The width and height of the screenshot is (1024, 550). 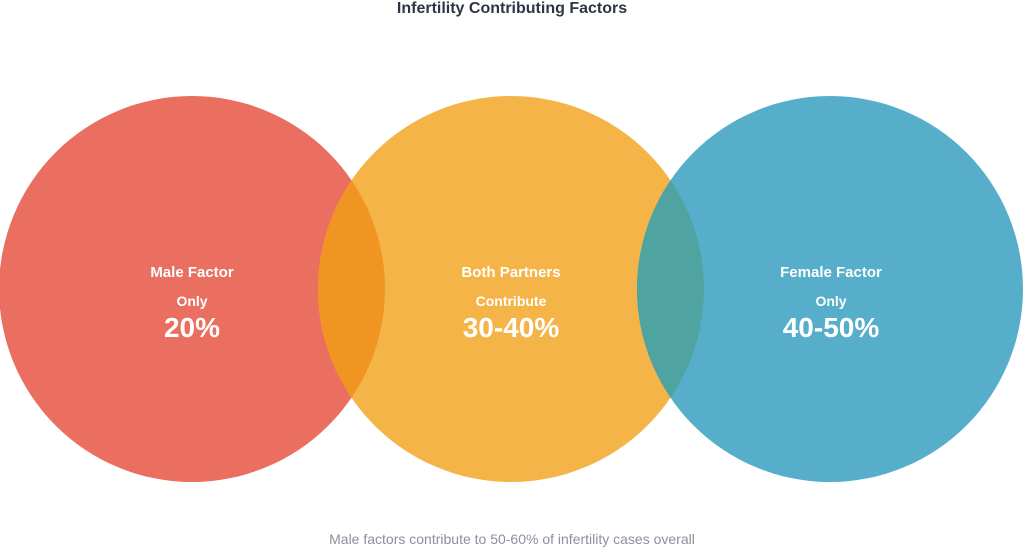 I want to click on both-partners-sublabel: Contribute, so click(x=511, y=301).